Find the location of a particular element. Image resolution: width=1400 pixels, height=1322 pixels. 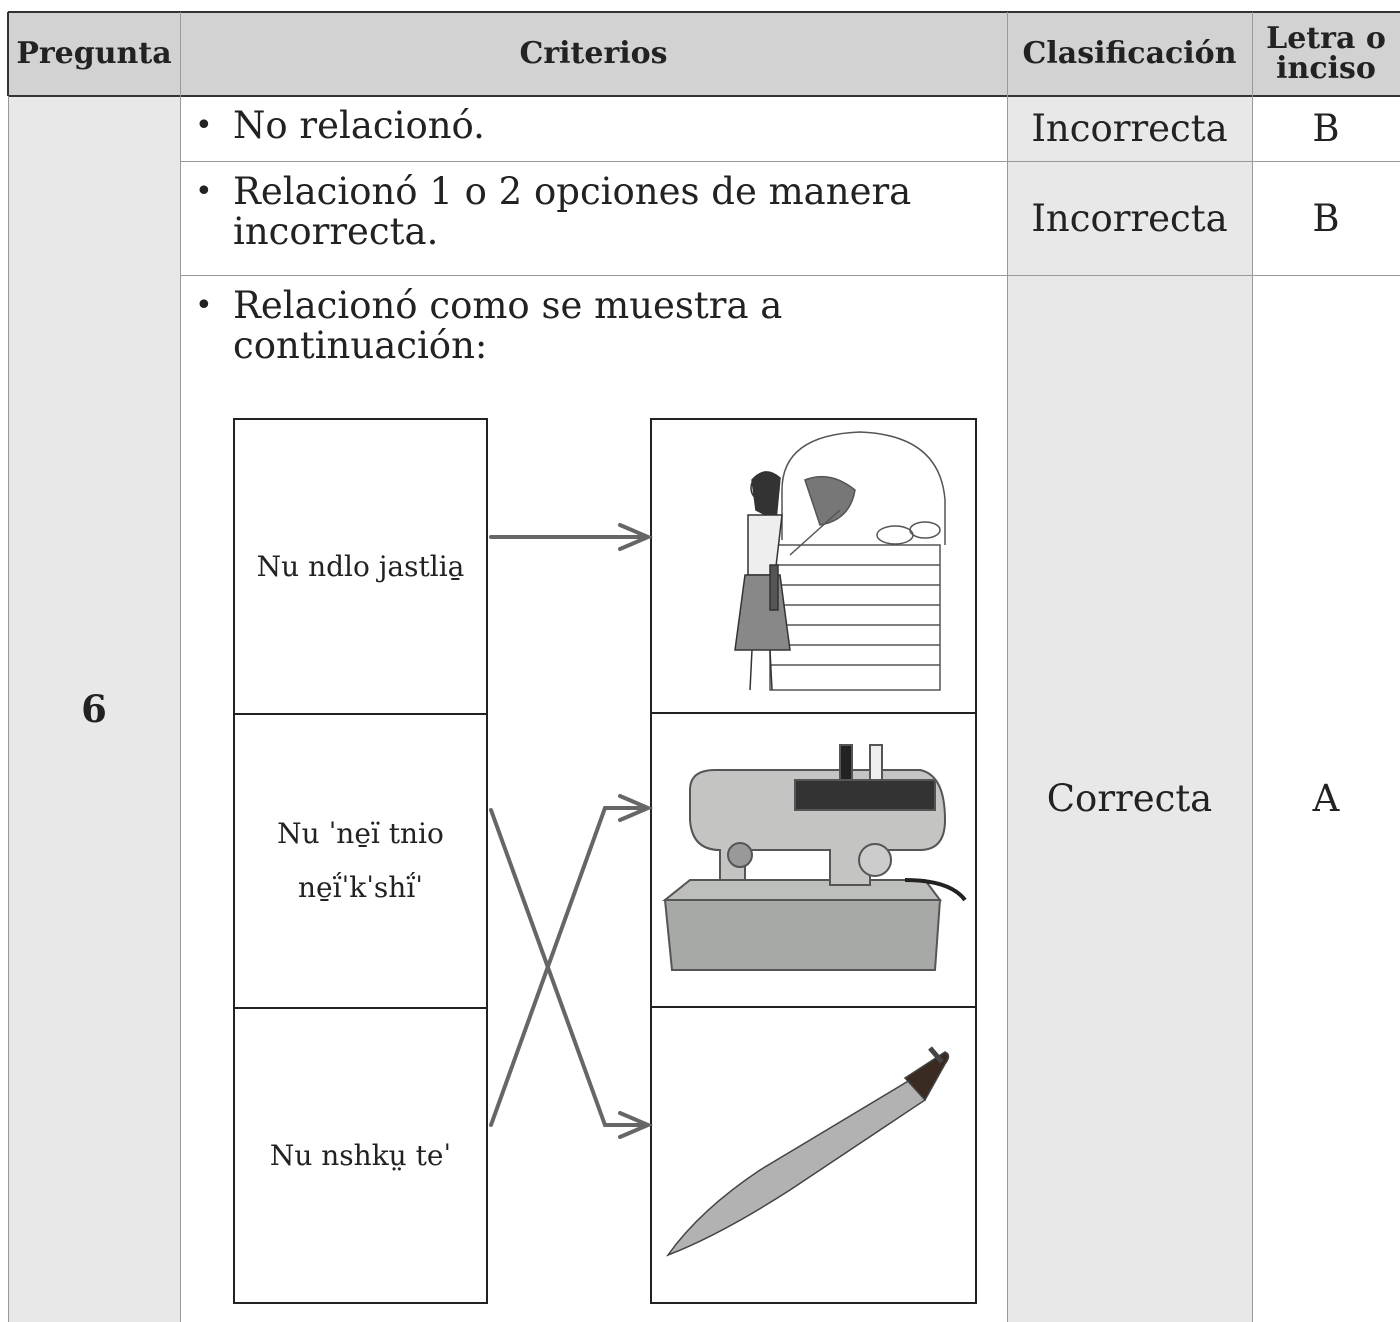

letter: A is located at coordinates (1326, 798).